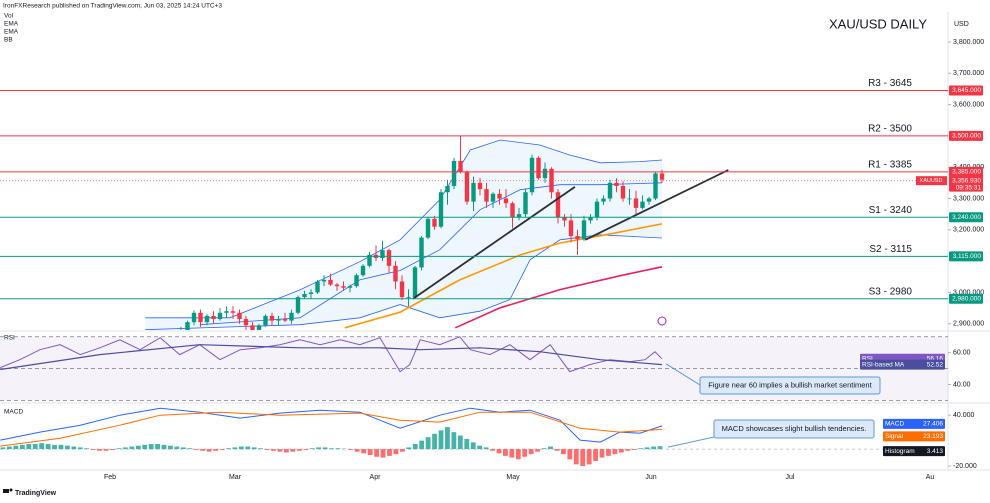  What do you see at coordinates (914, 423) in the screenshot?
I see `series-tag` at bounding box center [914, 423].